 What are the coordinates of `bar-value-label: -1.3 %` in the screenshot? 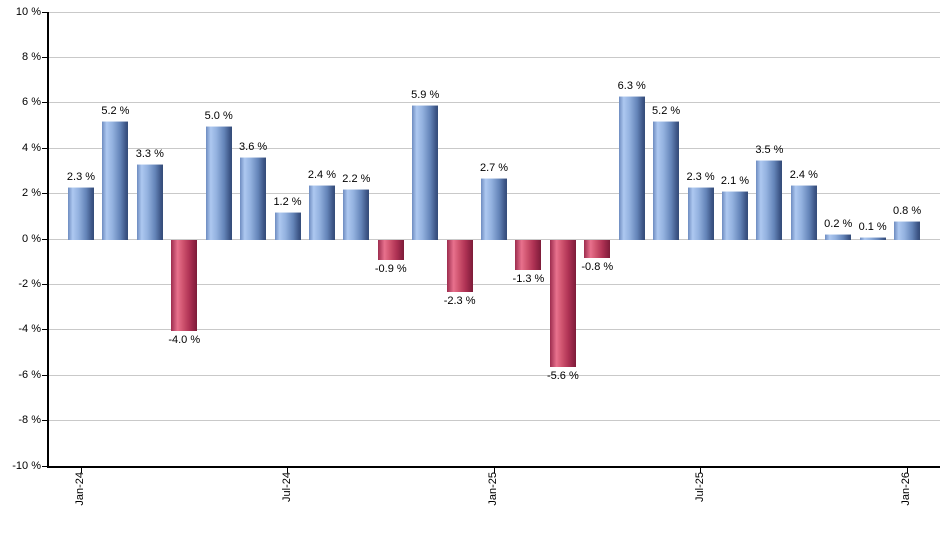 It's located at (528, 278).